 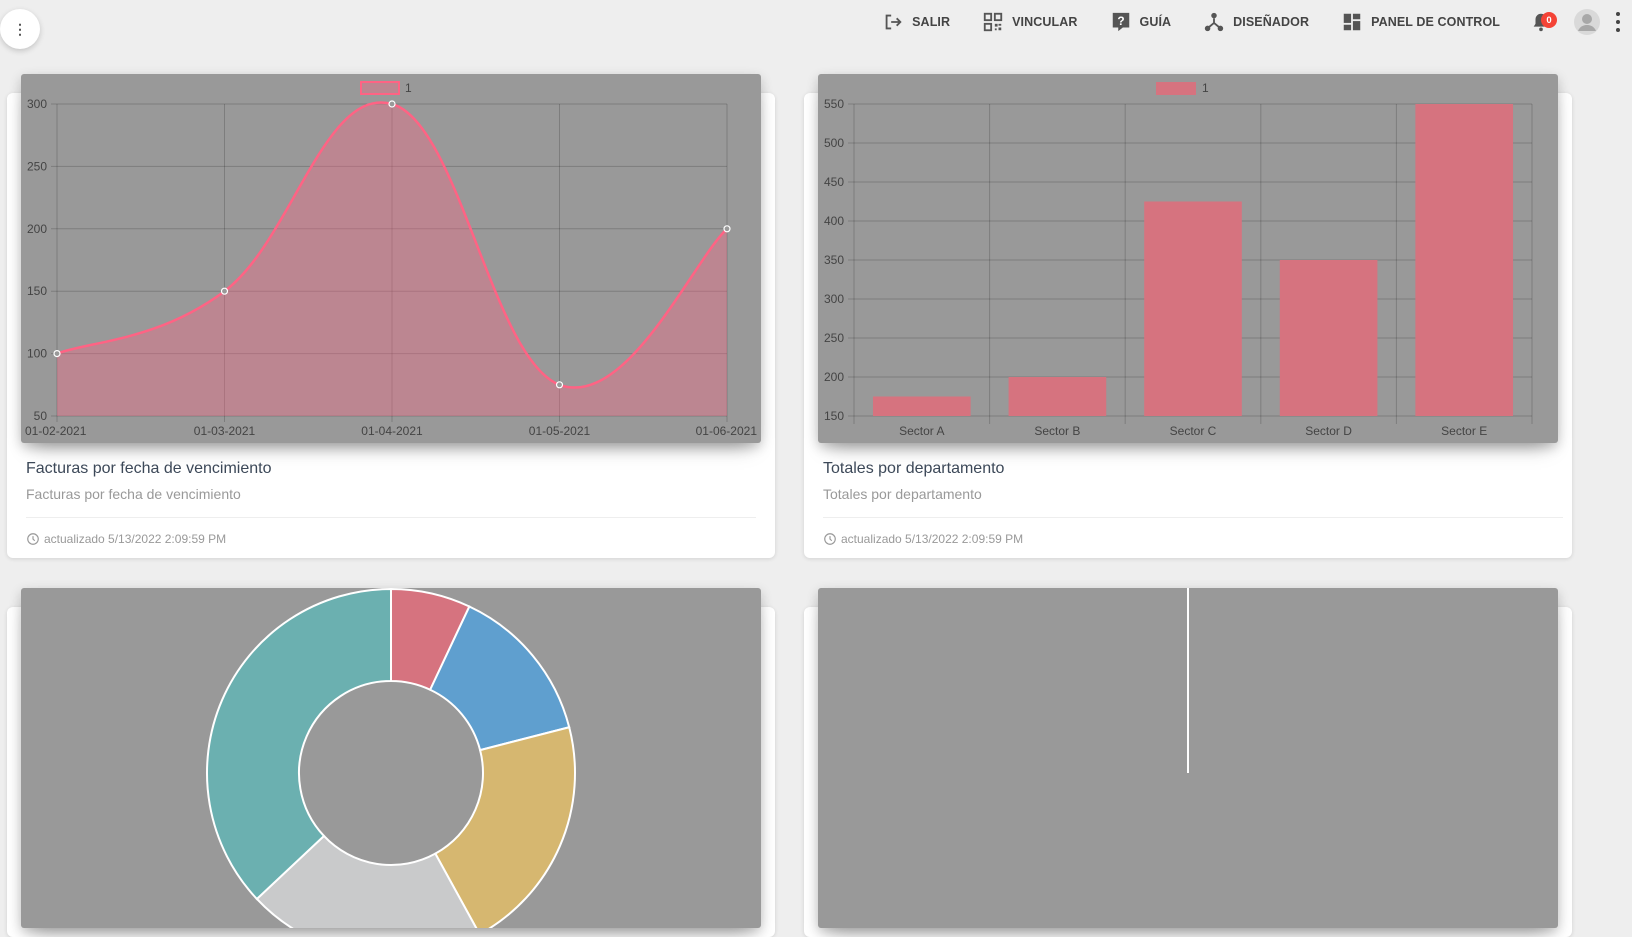 What do you see at coordinates (834, 104) in the screenshot?
I see `y-tick-label: 550` at bounding box center [834, 104].